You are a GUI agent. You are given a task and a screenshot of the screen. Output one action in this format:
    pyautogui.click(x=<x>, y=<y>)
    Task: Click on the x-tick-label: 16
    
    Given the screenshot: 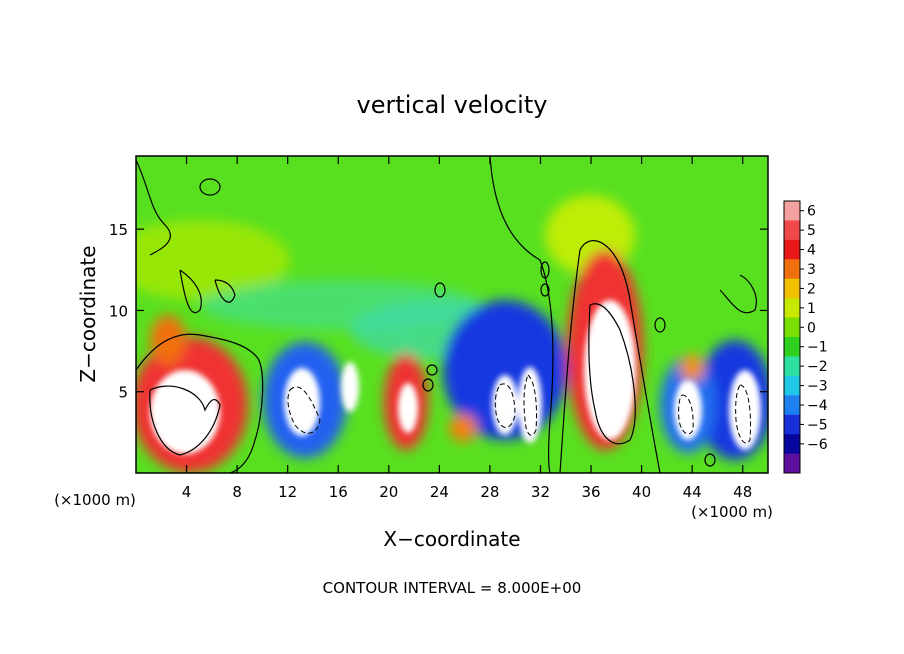 What is the action you would take?
    pyautogui.click(x=338, y=492)
    